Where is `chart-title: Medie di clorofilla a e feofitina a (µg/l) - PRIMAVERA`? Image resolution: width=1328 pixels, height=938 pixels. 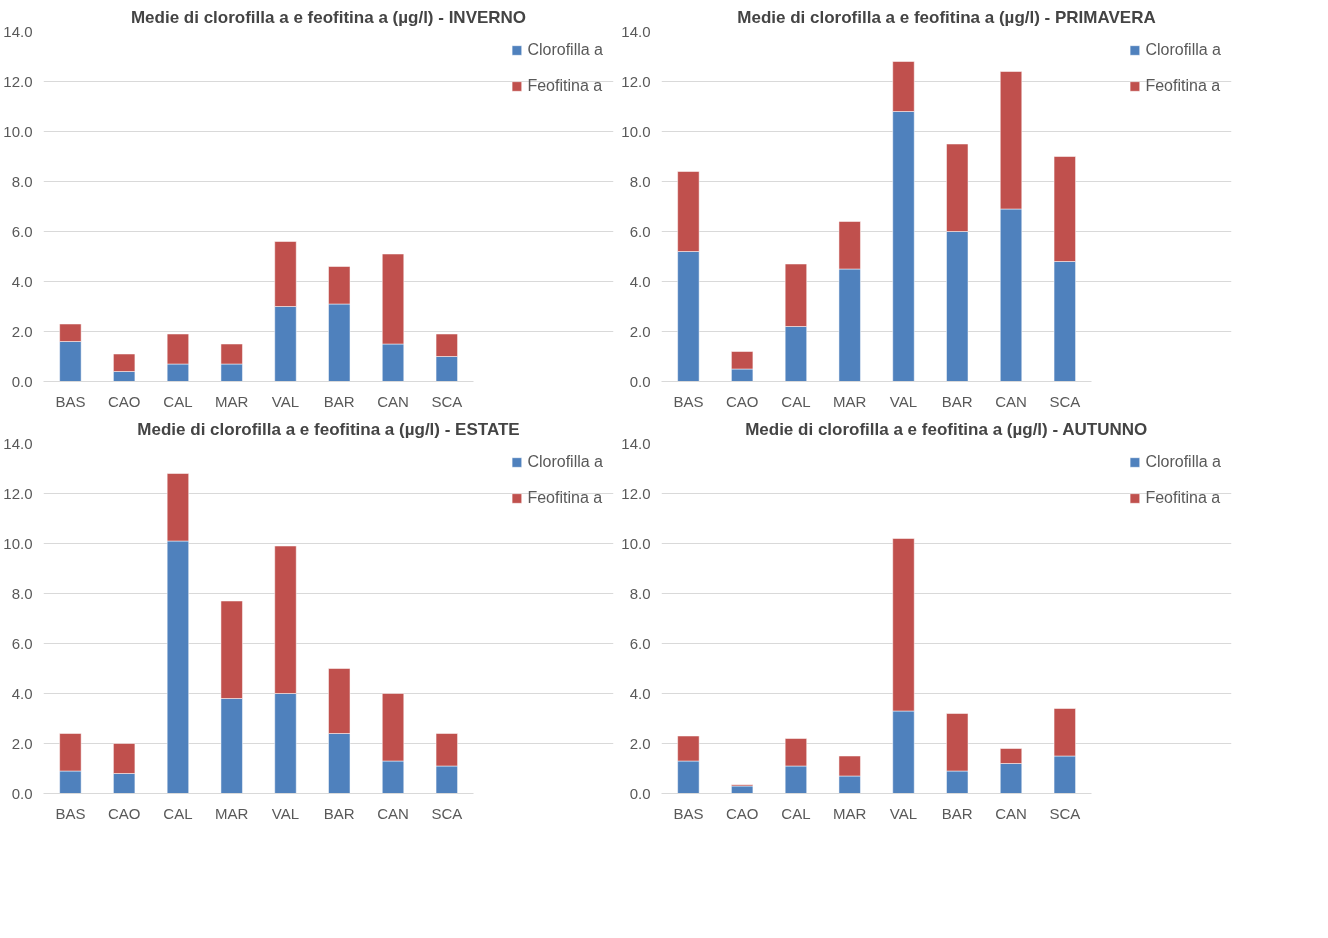
chart-title: Medie di clorofilla a e feofitina a (µg/l) - PRIMAVERA is located at coordinates (946, 17).